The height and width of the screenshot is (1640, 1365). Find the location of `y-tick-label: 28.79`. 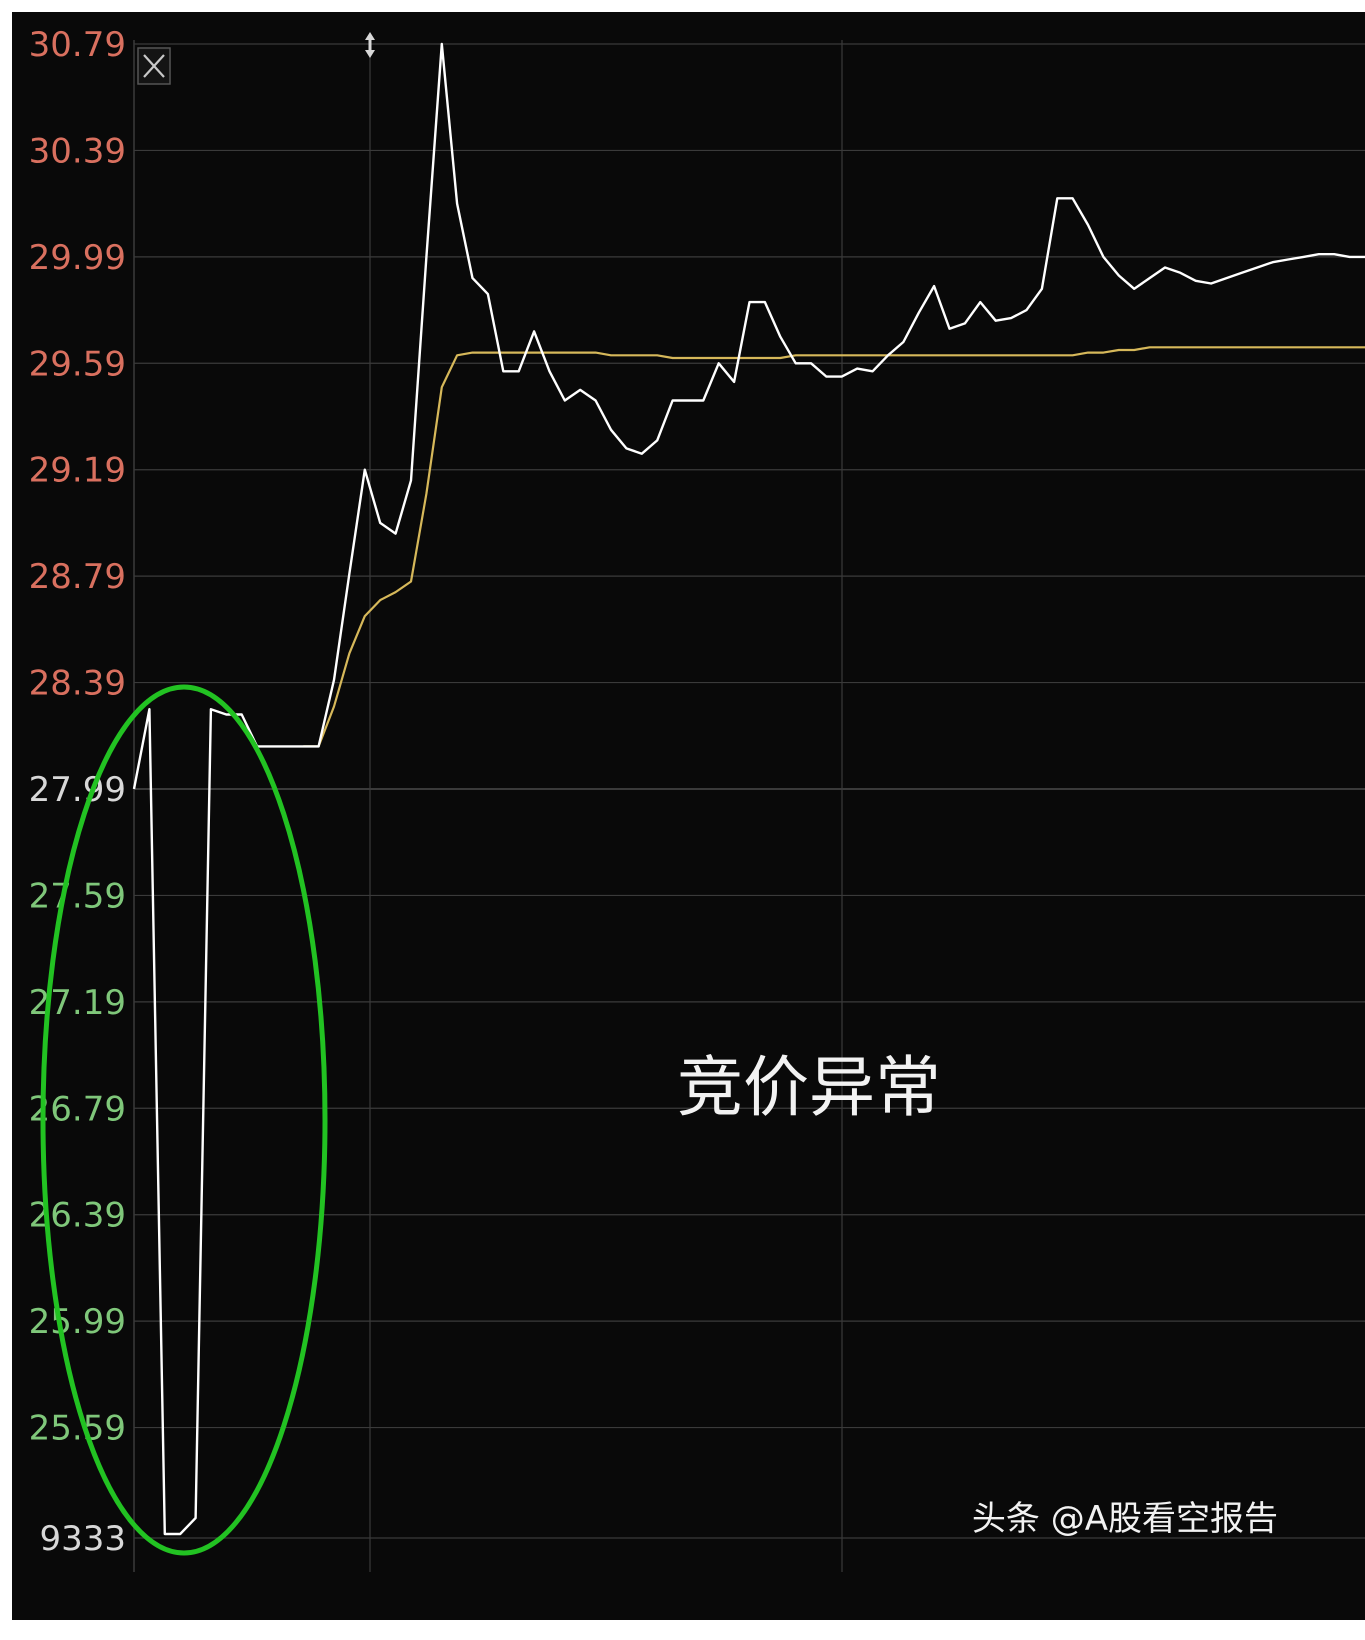

y-tick-label: 28.79 is located at coordinates (77, 577).